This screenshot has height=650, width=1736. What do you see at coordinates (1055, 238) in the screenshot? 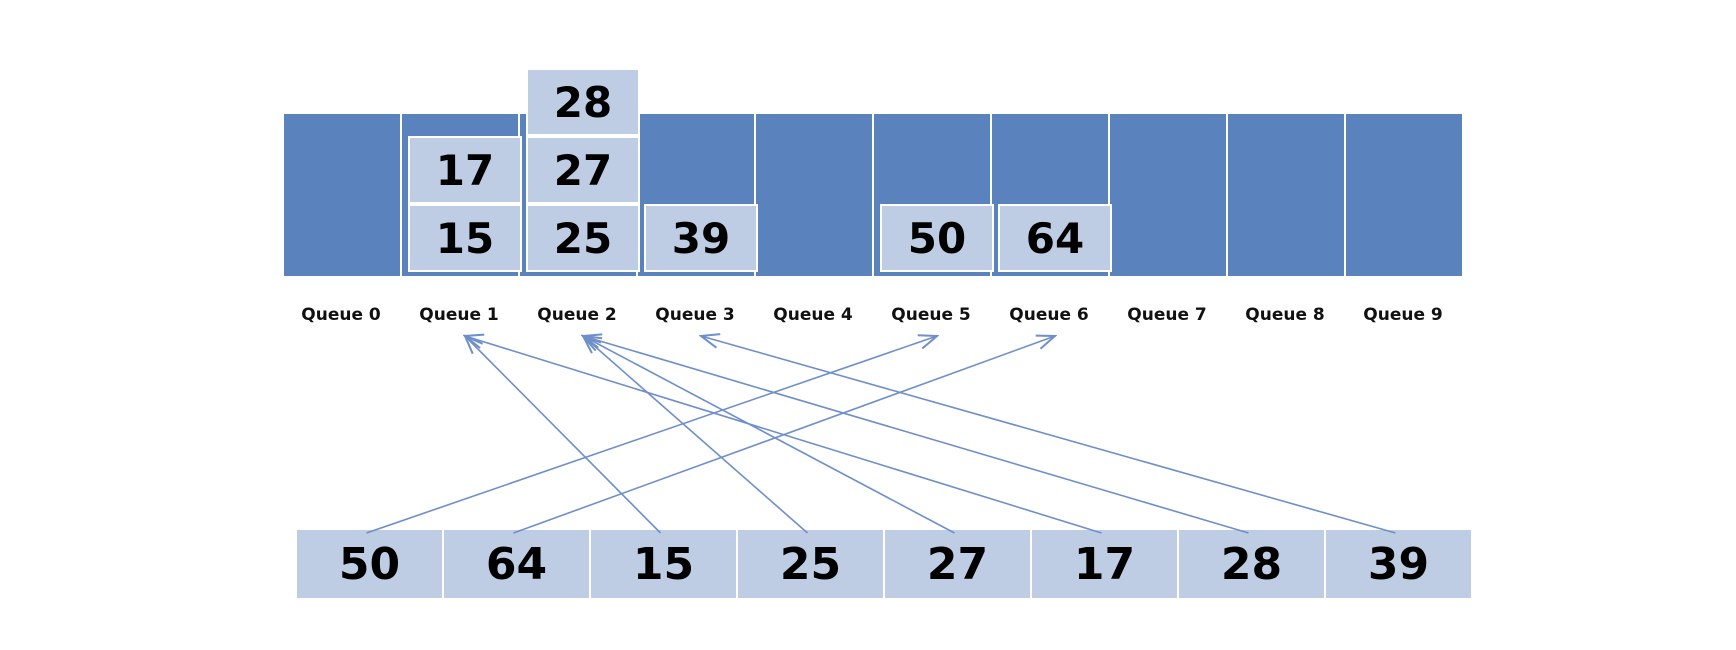
I see `queue-6-item-0: 64` at bounding box center [1055, 238].